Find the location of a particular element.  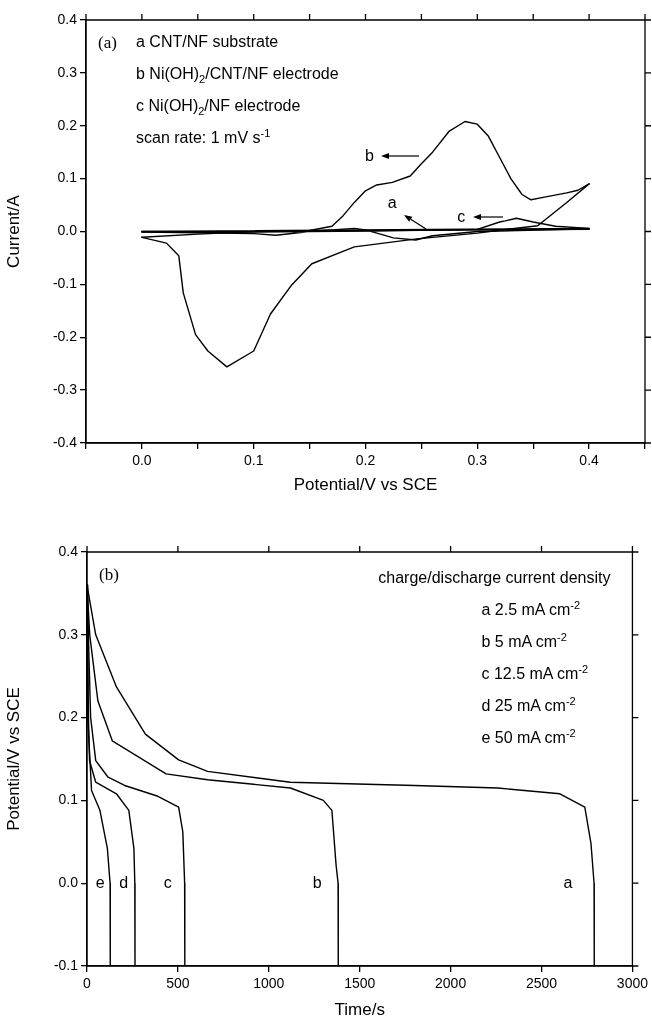

x-tick-label: 1500 is located at coordinates (360, 983).